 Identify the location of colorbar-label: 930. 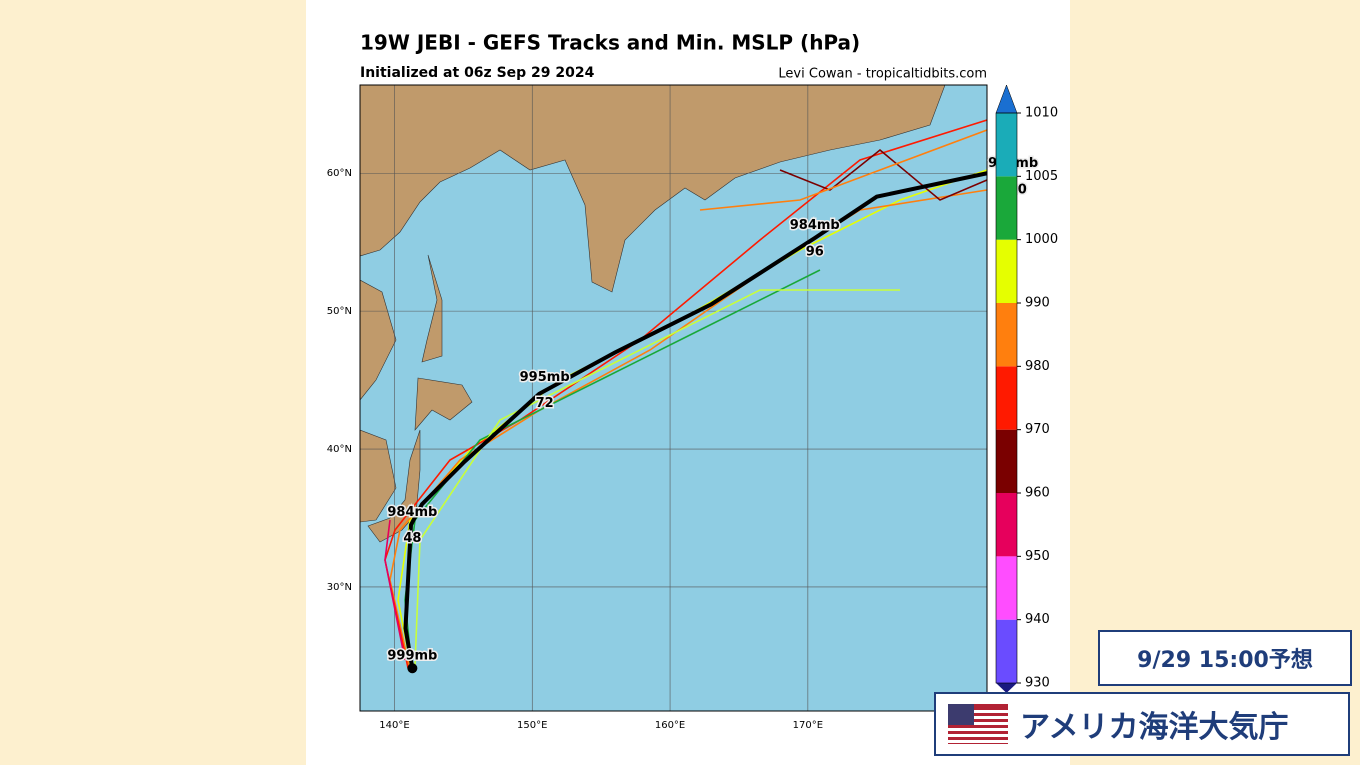
(1037, 683).